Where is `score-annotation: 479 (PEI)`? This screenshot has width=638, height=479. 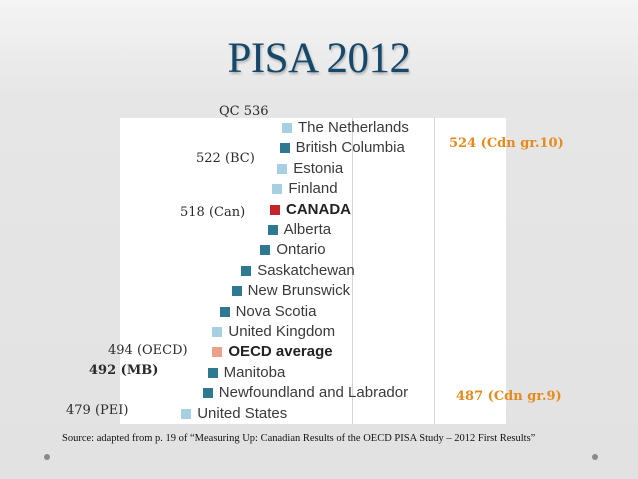
score-annotation: 479 (PEI) is located at coordinates (97, 410).